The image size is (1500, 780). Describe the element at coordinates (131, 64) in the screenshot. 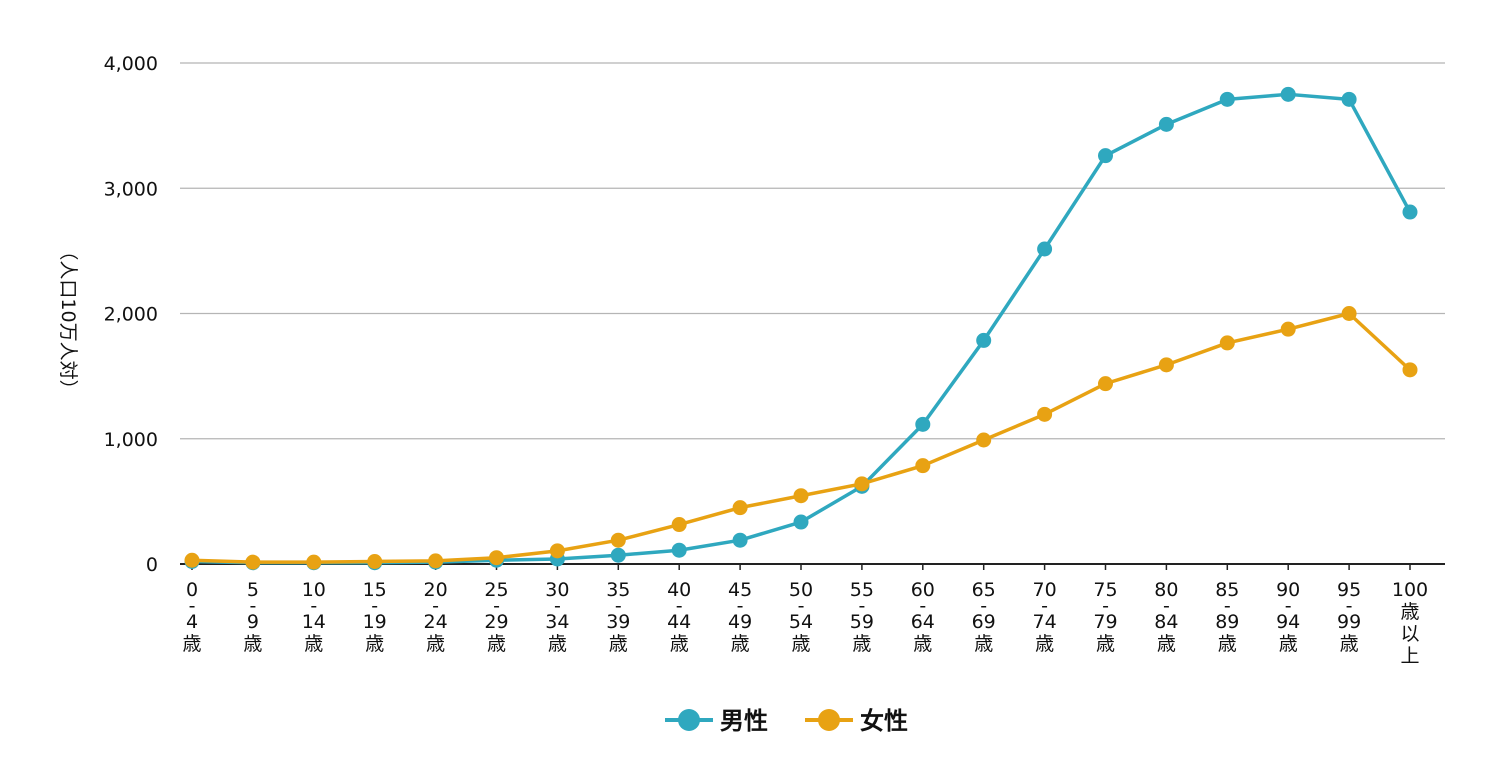

I see `y-tick-label: 4,000` at that location.